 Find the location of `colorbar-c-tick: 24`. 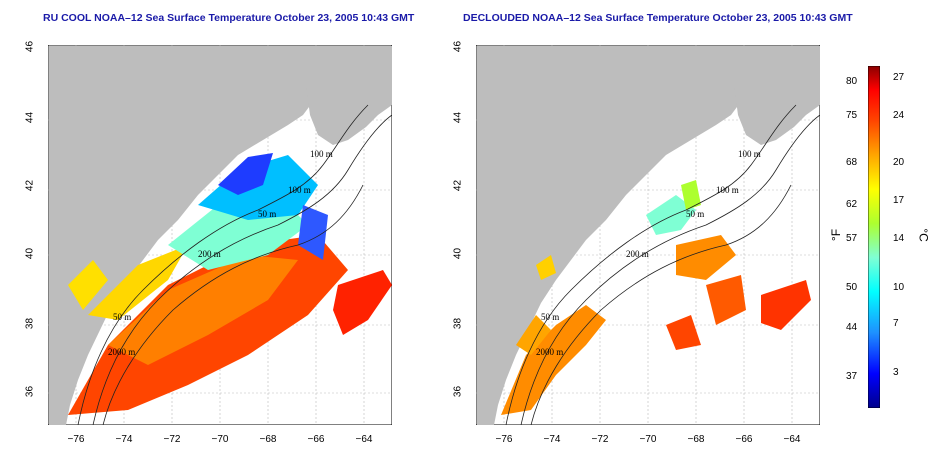

colorbar-c-tick: 24 is located at coordinates (899, 115).